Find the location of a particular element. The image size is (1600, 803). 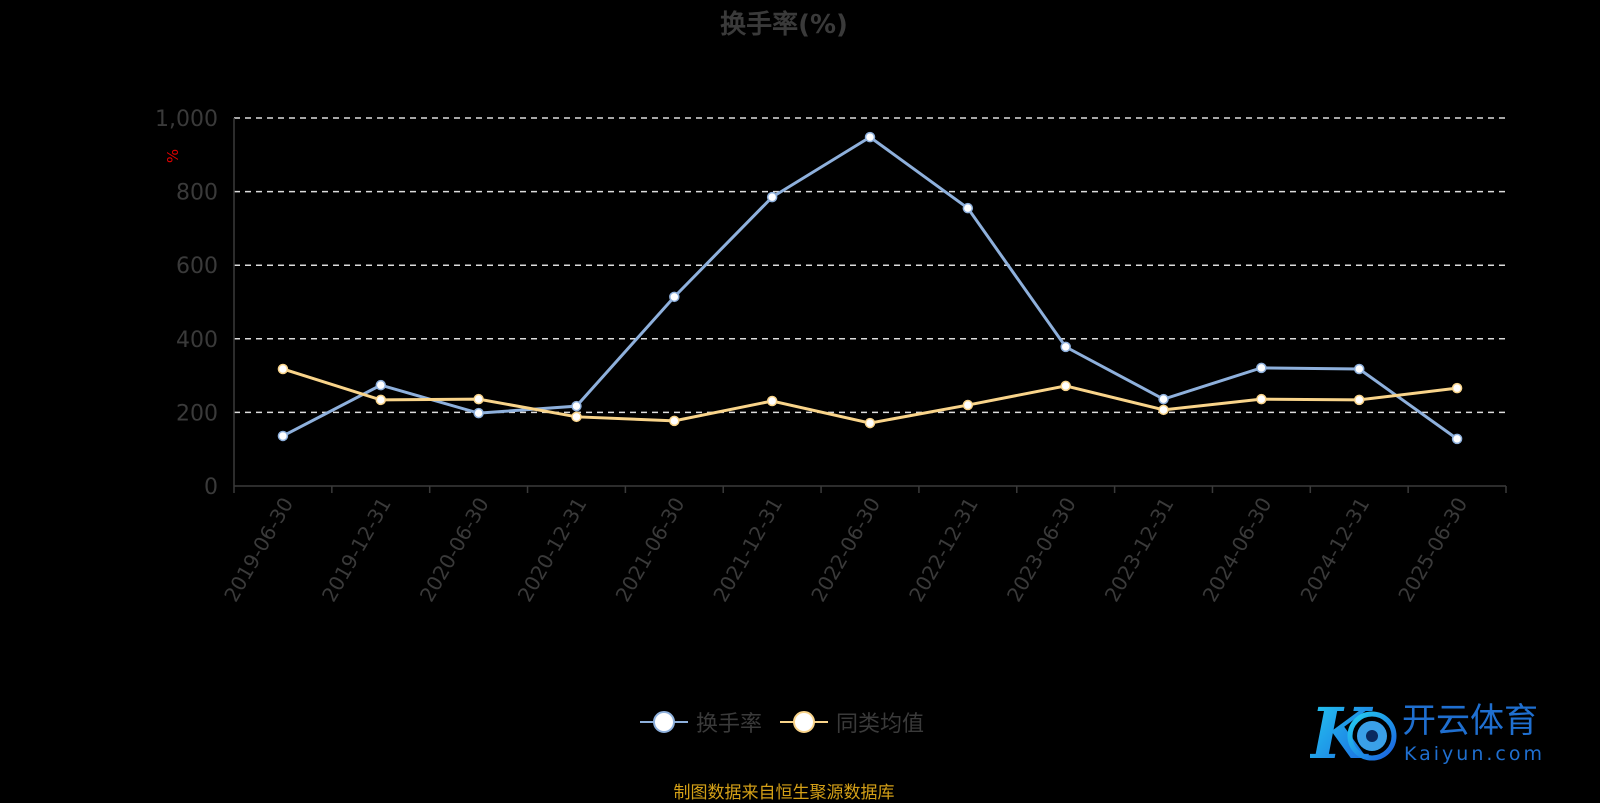

y-tick-label: 600 is located at coordinates (197, 266).